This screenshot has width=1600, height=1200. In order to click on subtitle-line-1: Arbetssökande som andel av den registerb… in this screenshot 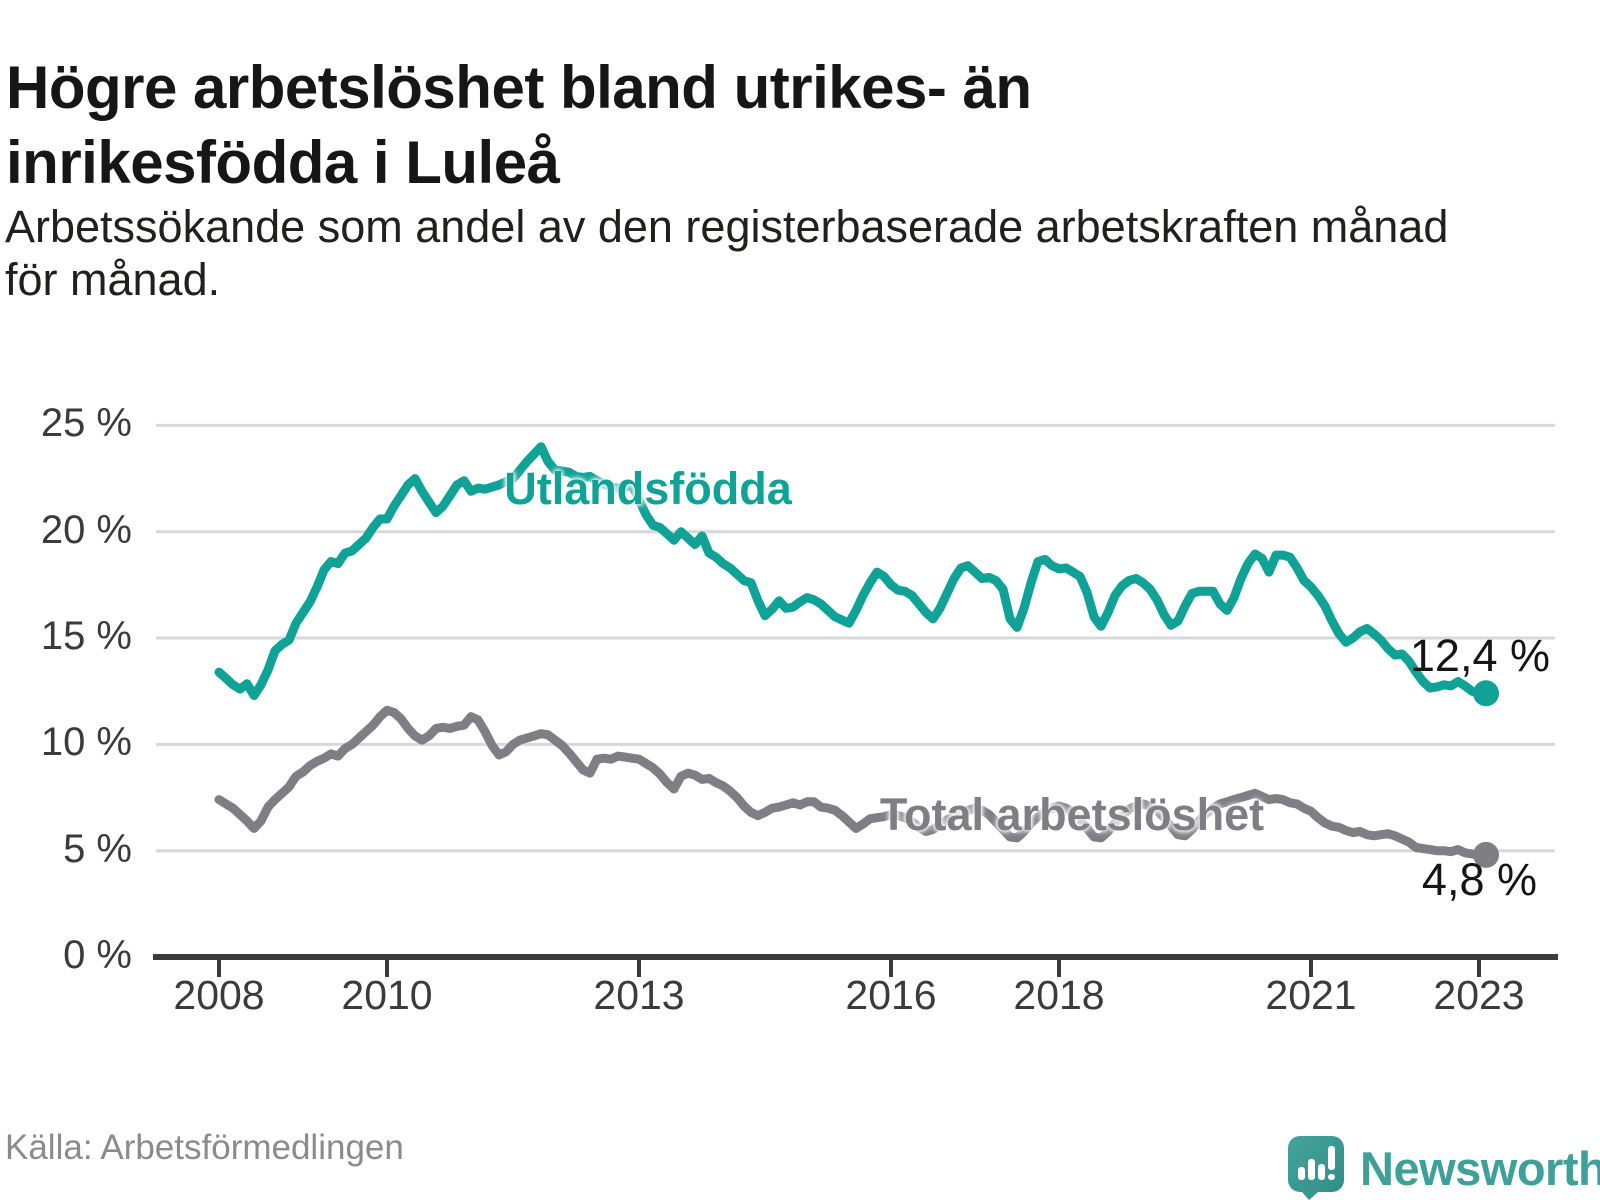, I will do `click(727, 226)`.